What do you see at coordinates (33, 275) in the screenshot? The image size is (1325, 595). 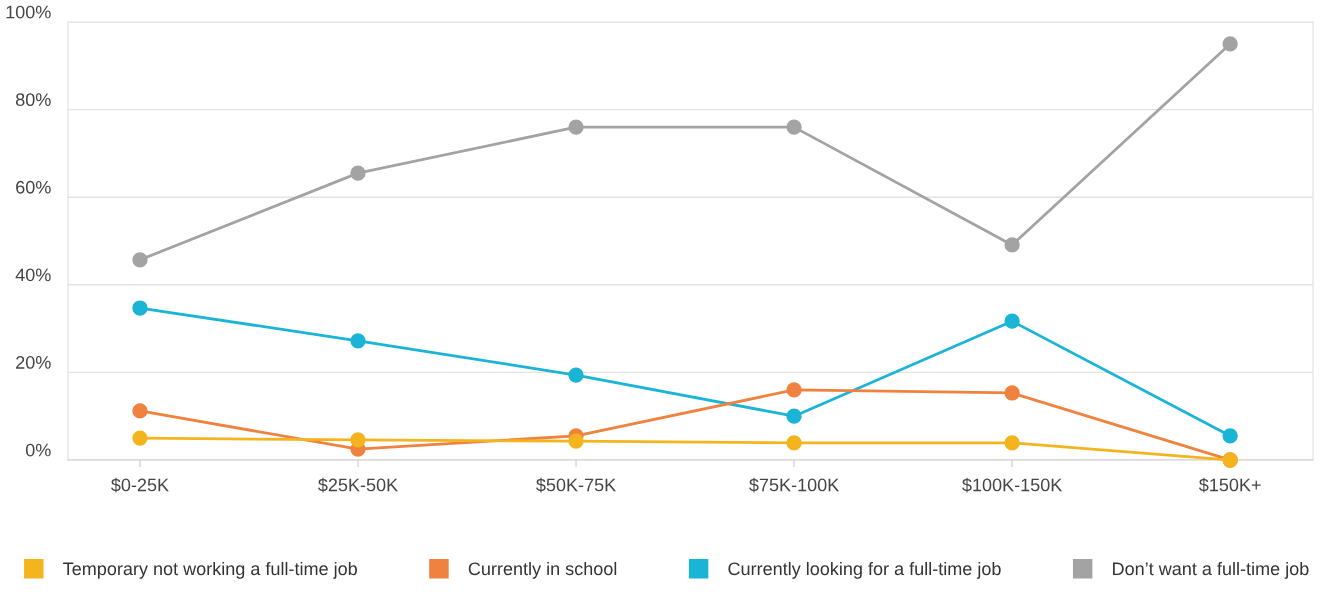 I see `y-tick-label: 40%` at bounding box center [33, 275].